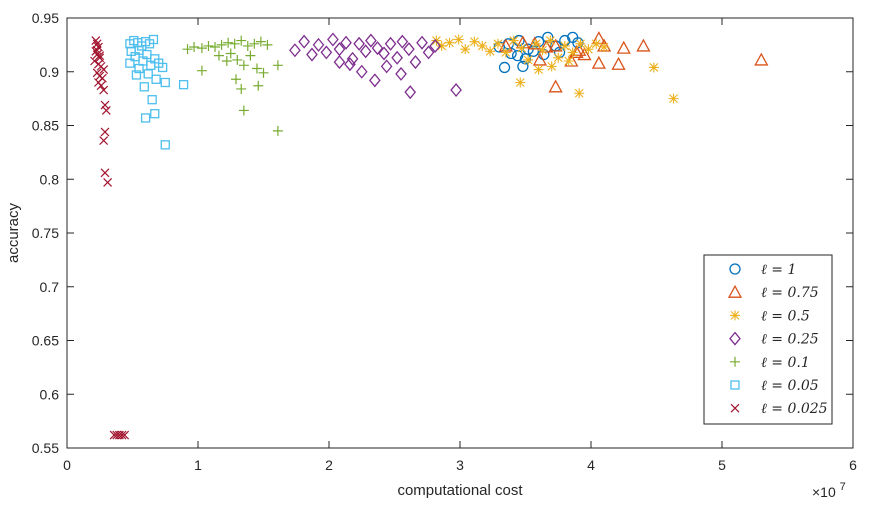  I want to click on legend-box, so click(768, 339).